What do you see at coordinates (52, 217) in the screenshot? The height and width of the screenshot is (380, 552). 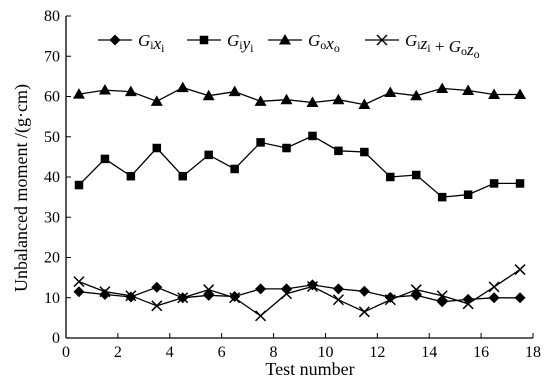 I see `y-tick-label: 30` at bounding box center [52, 217].